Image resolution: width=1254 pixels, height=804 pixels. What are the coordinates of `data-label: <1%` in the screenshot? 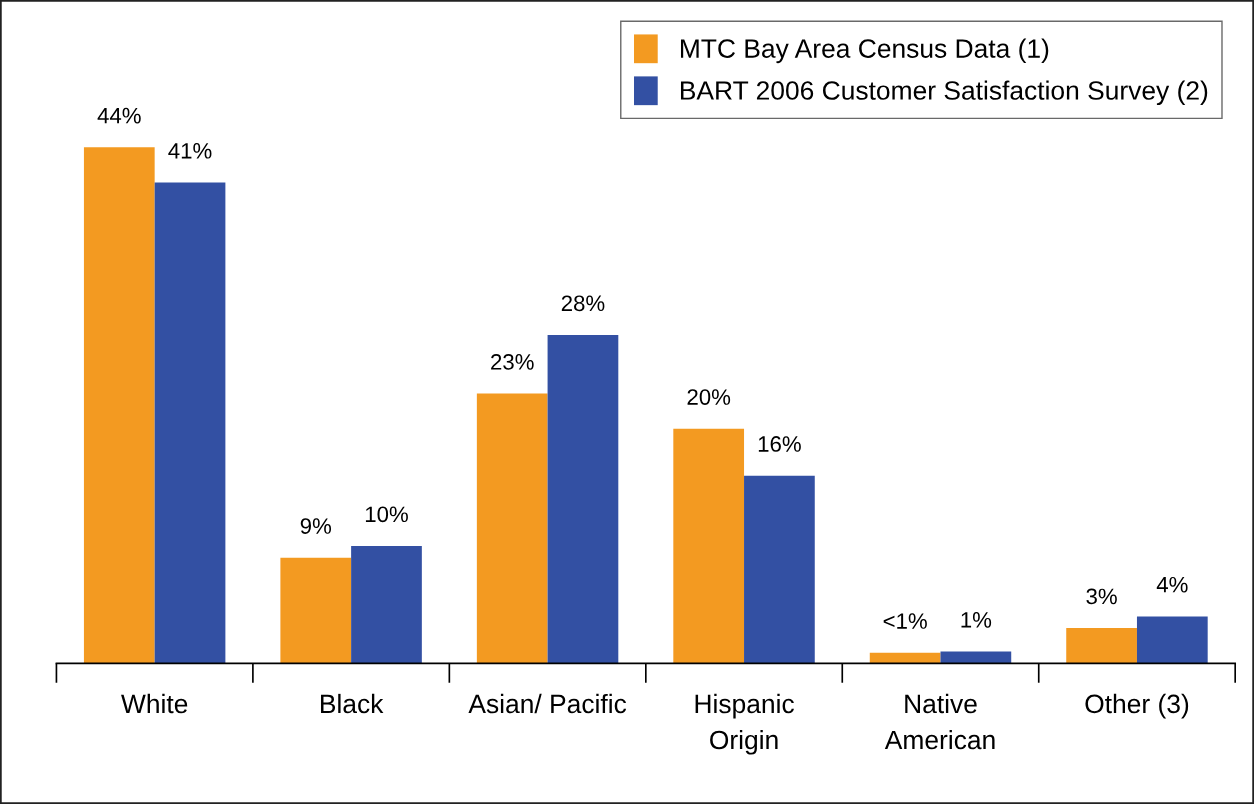 It's located at (905, 621).